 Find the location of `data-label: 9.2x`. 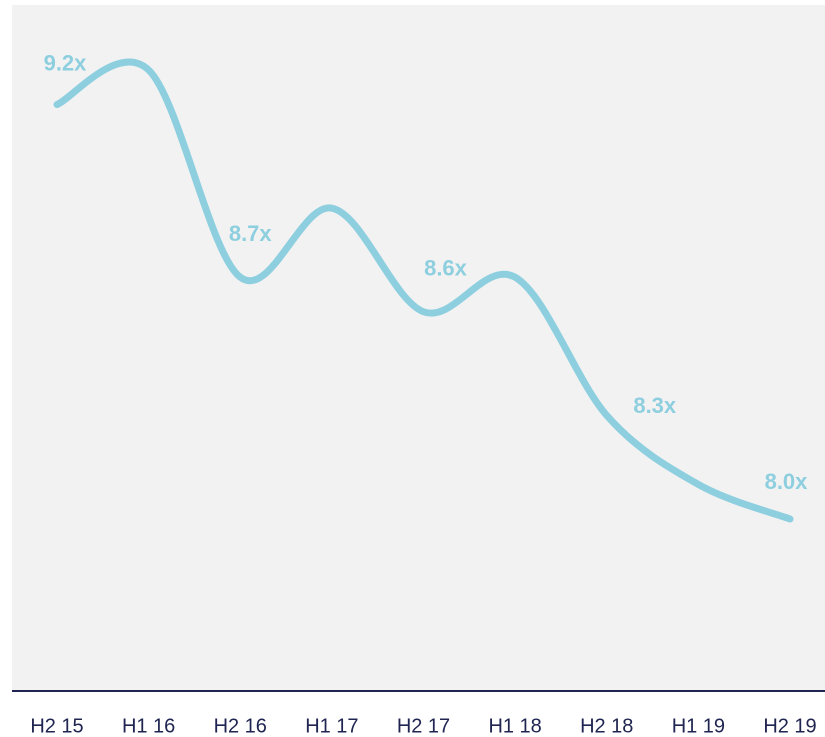

data-label: 9.2x is located at coordinates (66, 62).